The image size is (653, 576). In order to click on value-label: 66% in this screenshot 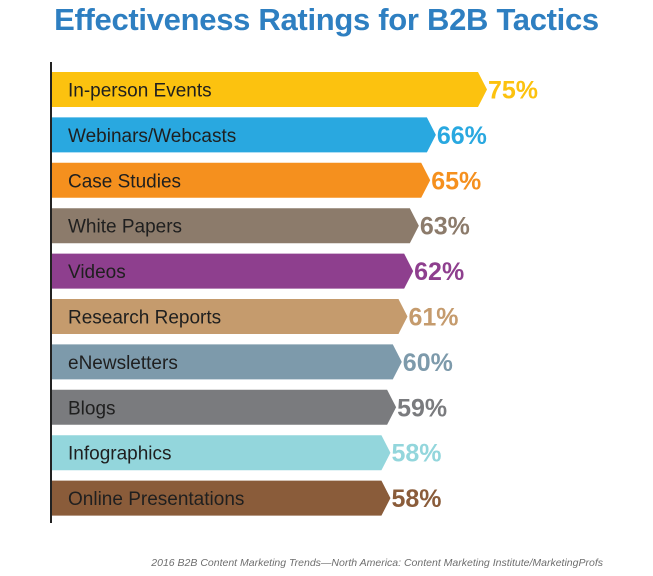, I will do `click(462, 136)`.